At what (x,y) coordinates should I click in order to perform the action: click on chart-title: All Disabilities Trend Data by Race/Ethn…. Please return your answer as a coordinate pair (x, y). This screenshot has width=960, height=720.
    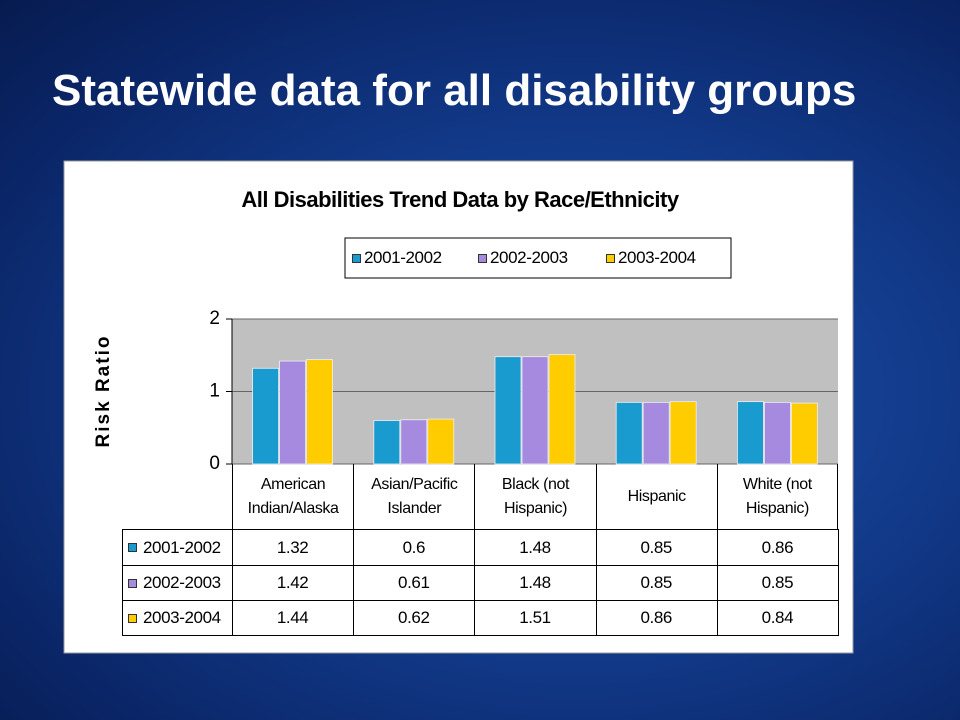
    Looking at the image, I should click on (460, 199).